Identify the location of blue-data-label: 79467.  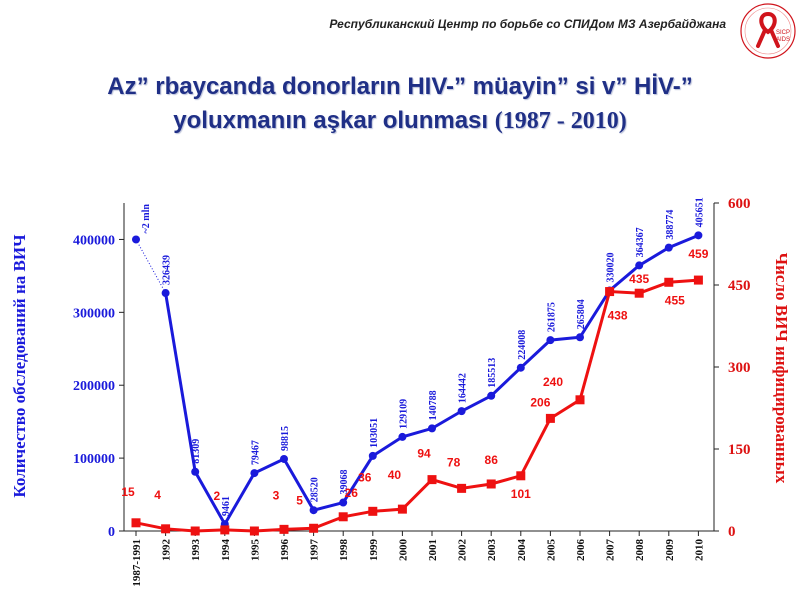
(255, 452).